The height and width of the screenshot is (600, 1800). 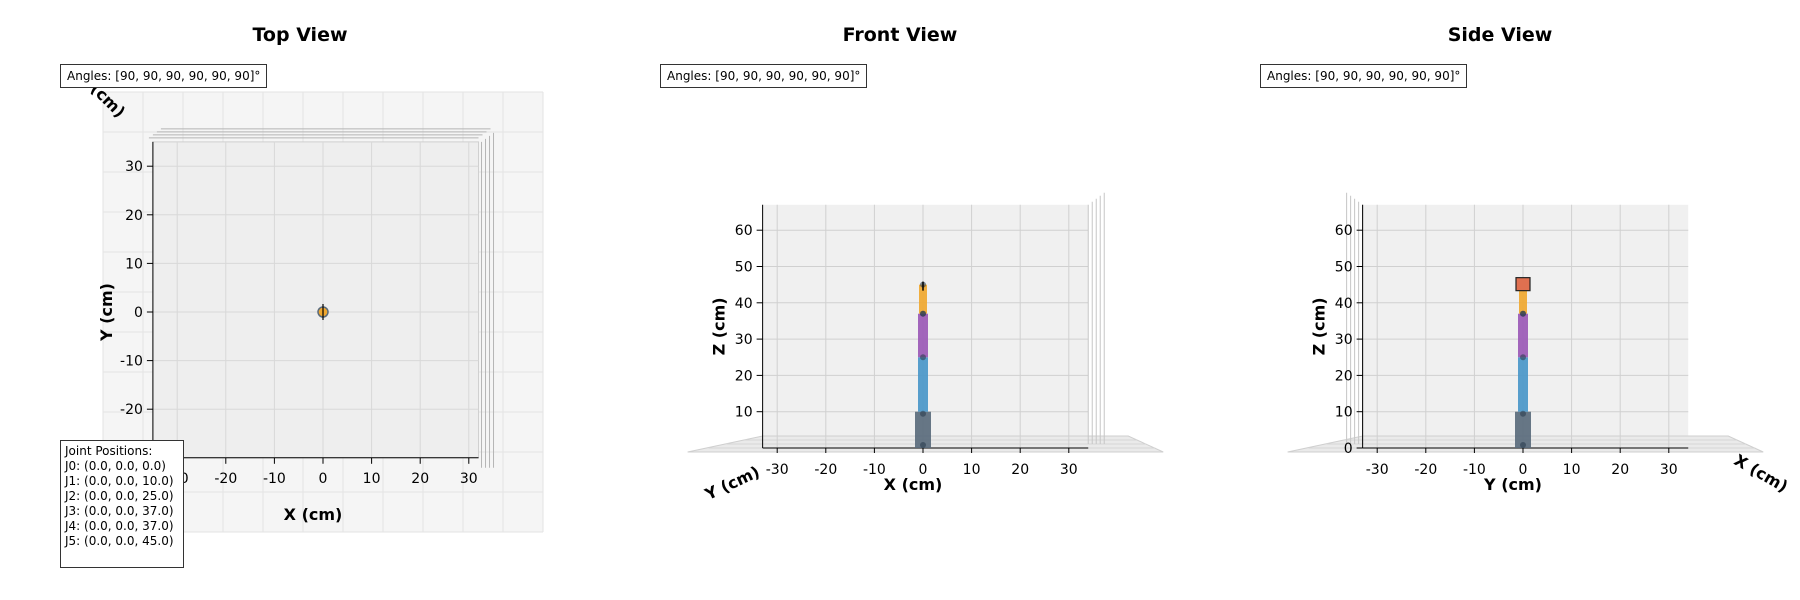 What do you see at coordinates (1344, 231) in the screenshot?
I see `side-view-z-tick-label: 60` at bounding box center [1344, 231].